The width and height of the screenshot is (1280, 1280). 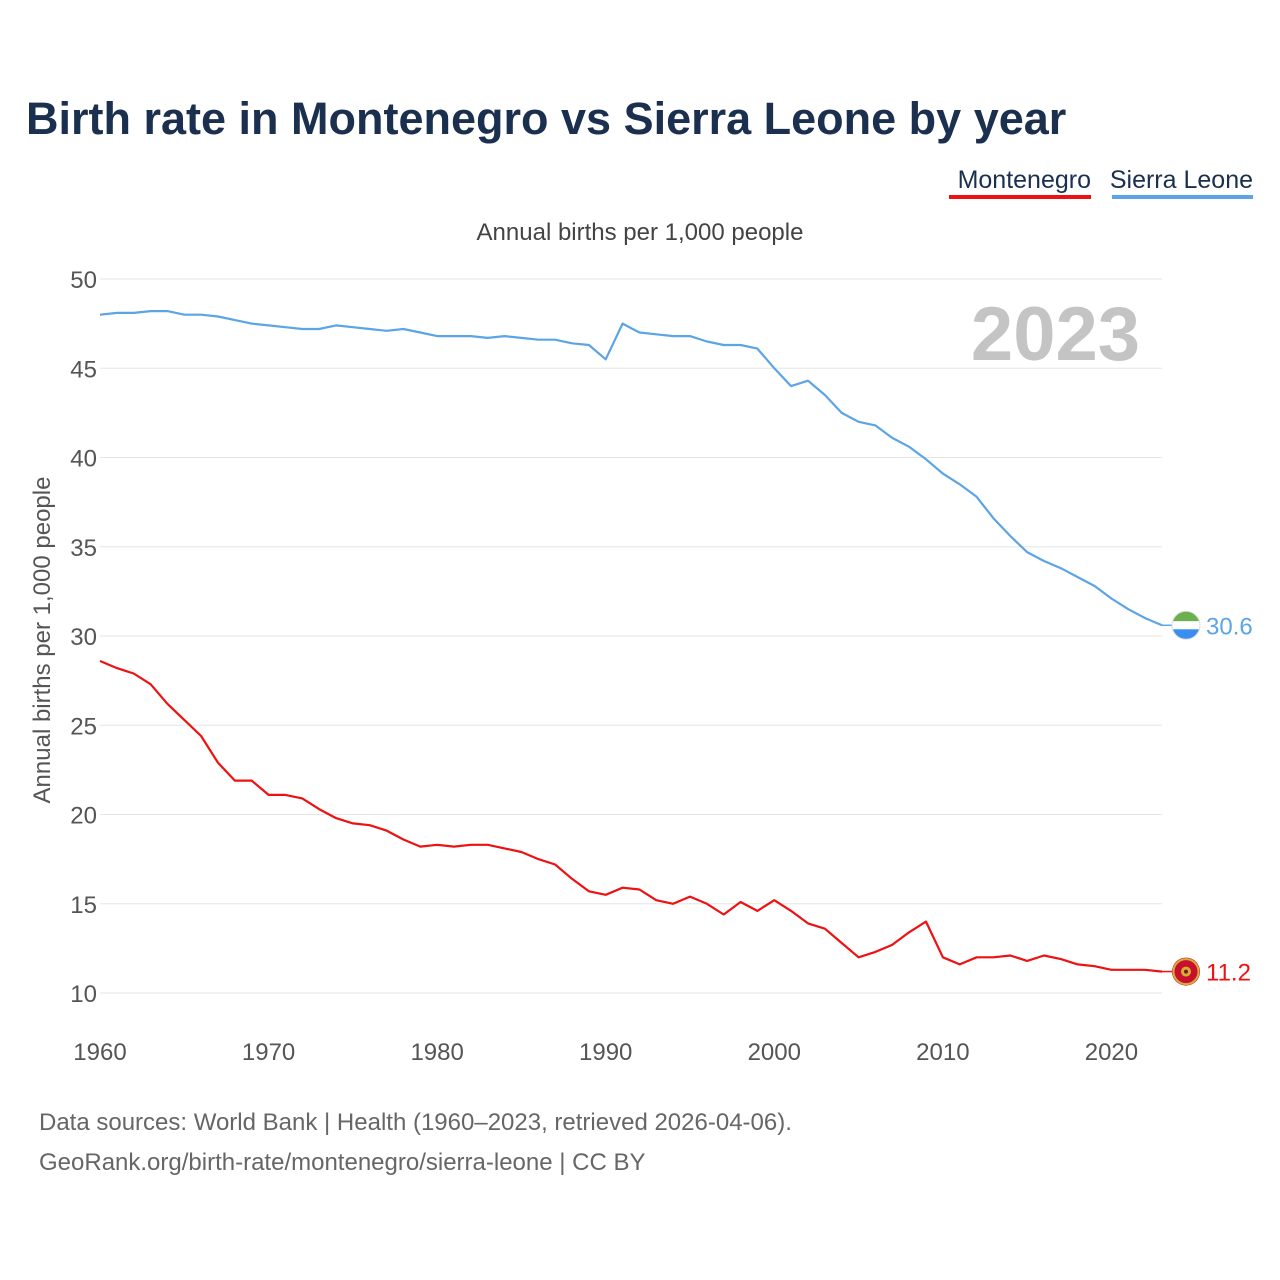 What do you see at coordinates (1228, 973) in the screenshot?
I see `end-value-montenegro: 11.2` at bounding box center [1228, 973].